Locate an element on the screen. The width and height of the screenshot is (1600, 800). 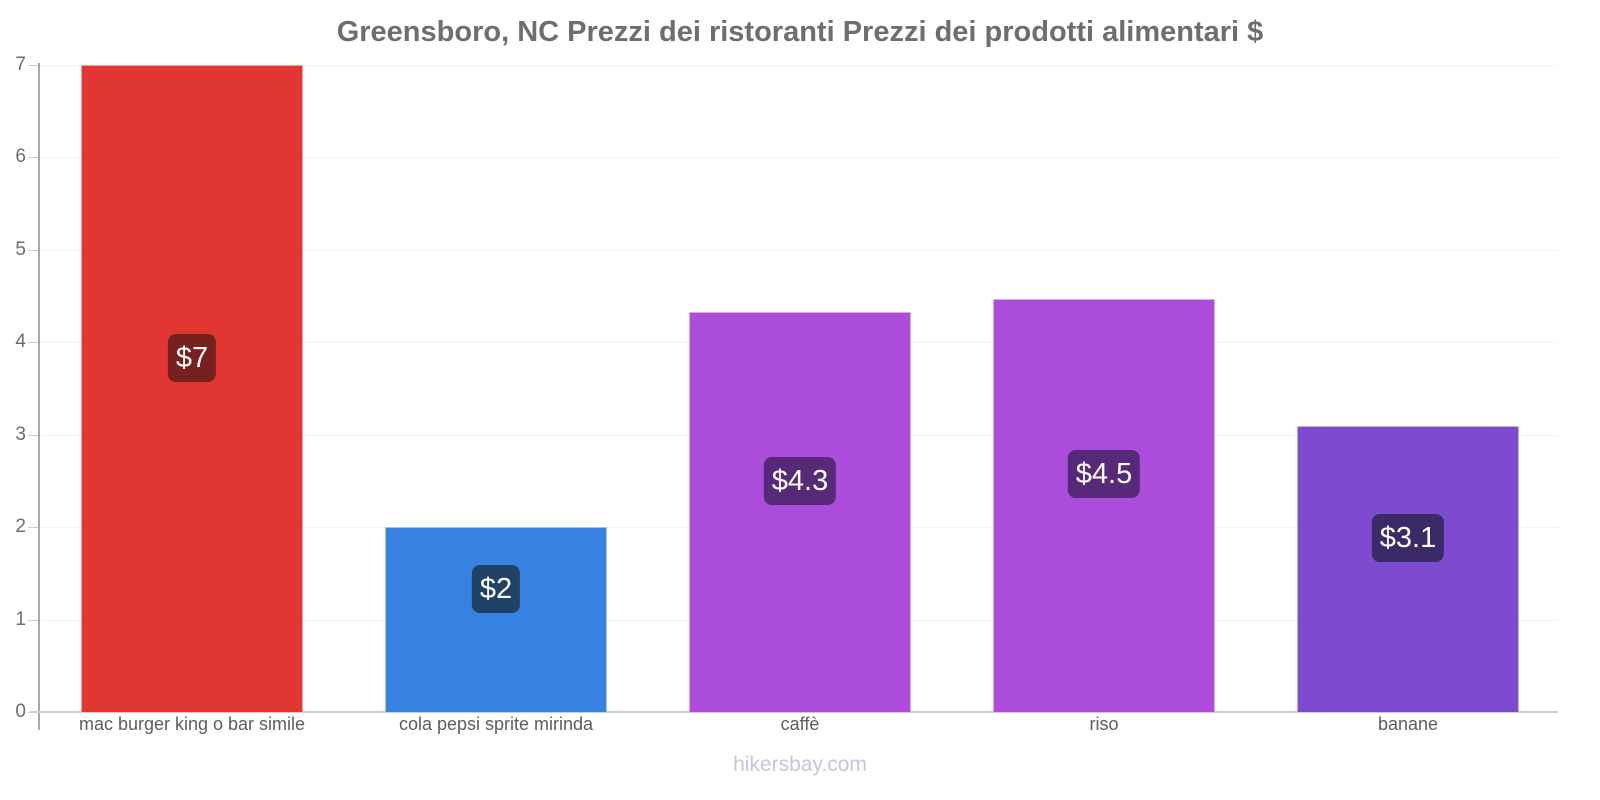
bar-value-label: $4.3 is located at coordinates (800, 480).